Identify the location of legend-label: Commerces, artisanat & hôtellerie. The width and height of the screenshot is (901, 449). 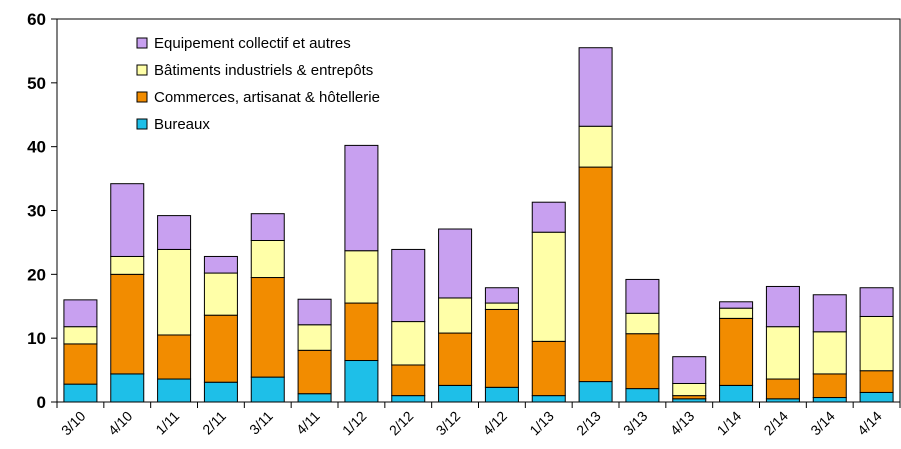
(267, 97).